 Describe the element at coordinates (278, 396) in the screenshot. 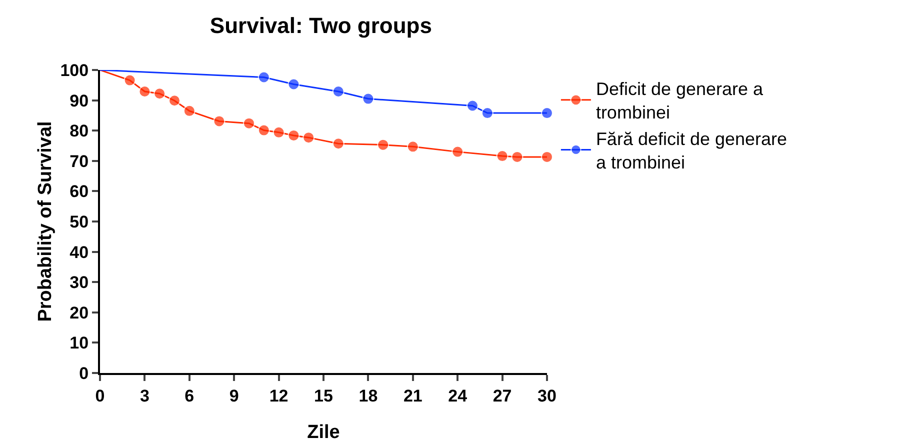

I see `x-tick-label: 12` at that location.